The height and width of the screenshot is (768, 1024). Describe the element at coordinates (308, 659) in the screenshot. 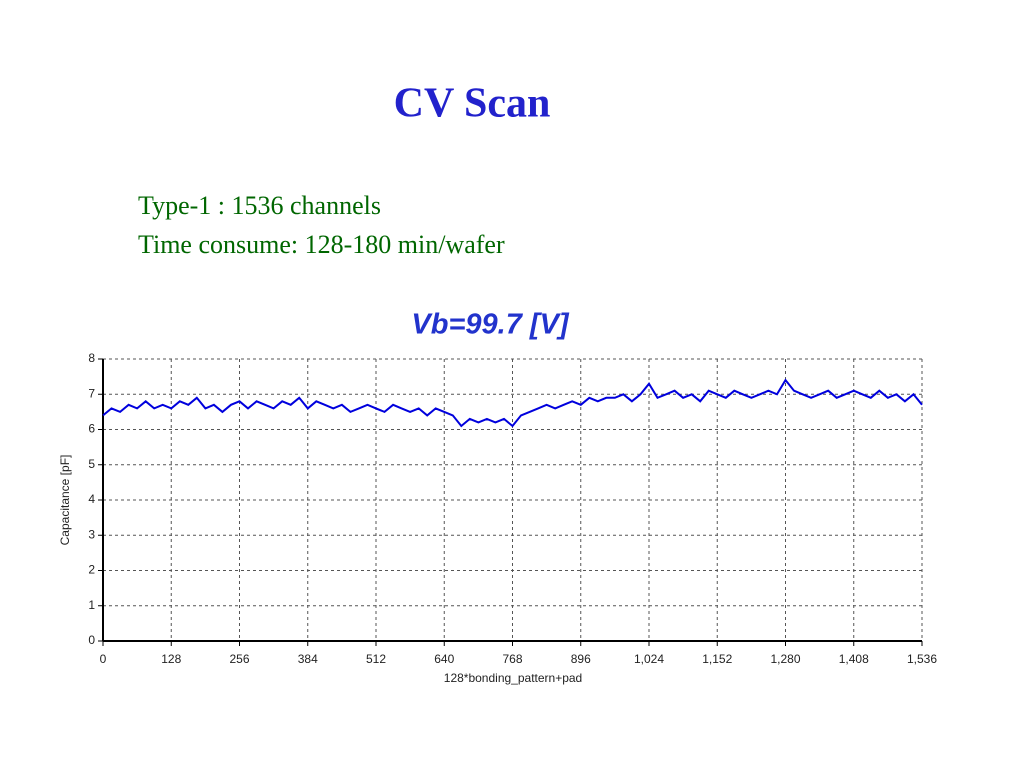

I see `x-tick-label: 384` at that location.